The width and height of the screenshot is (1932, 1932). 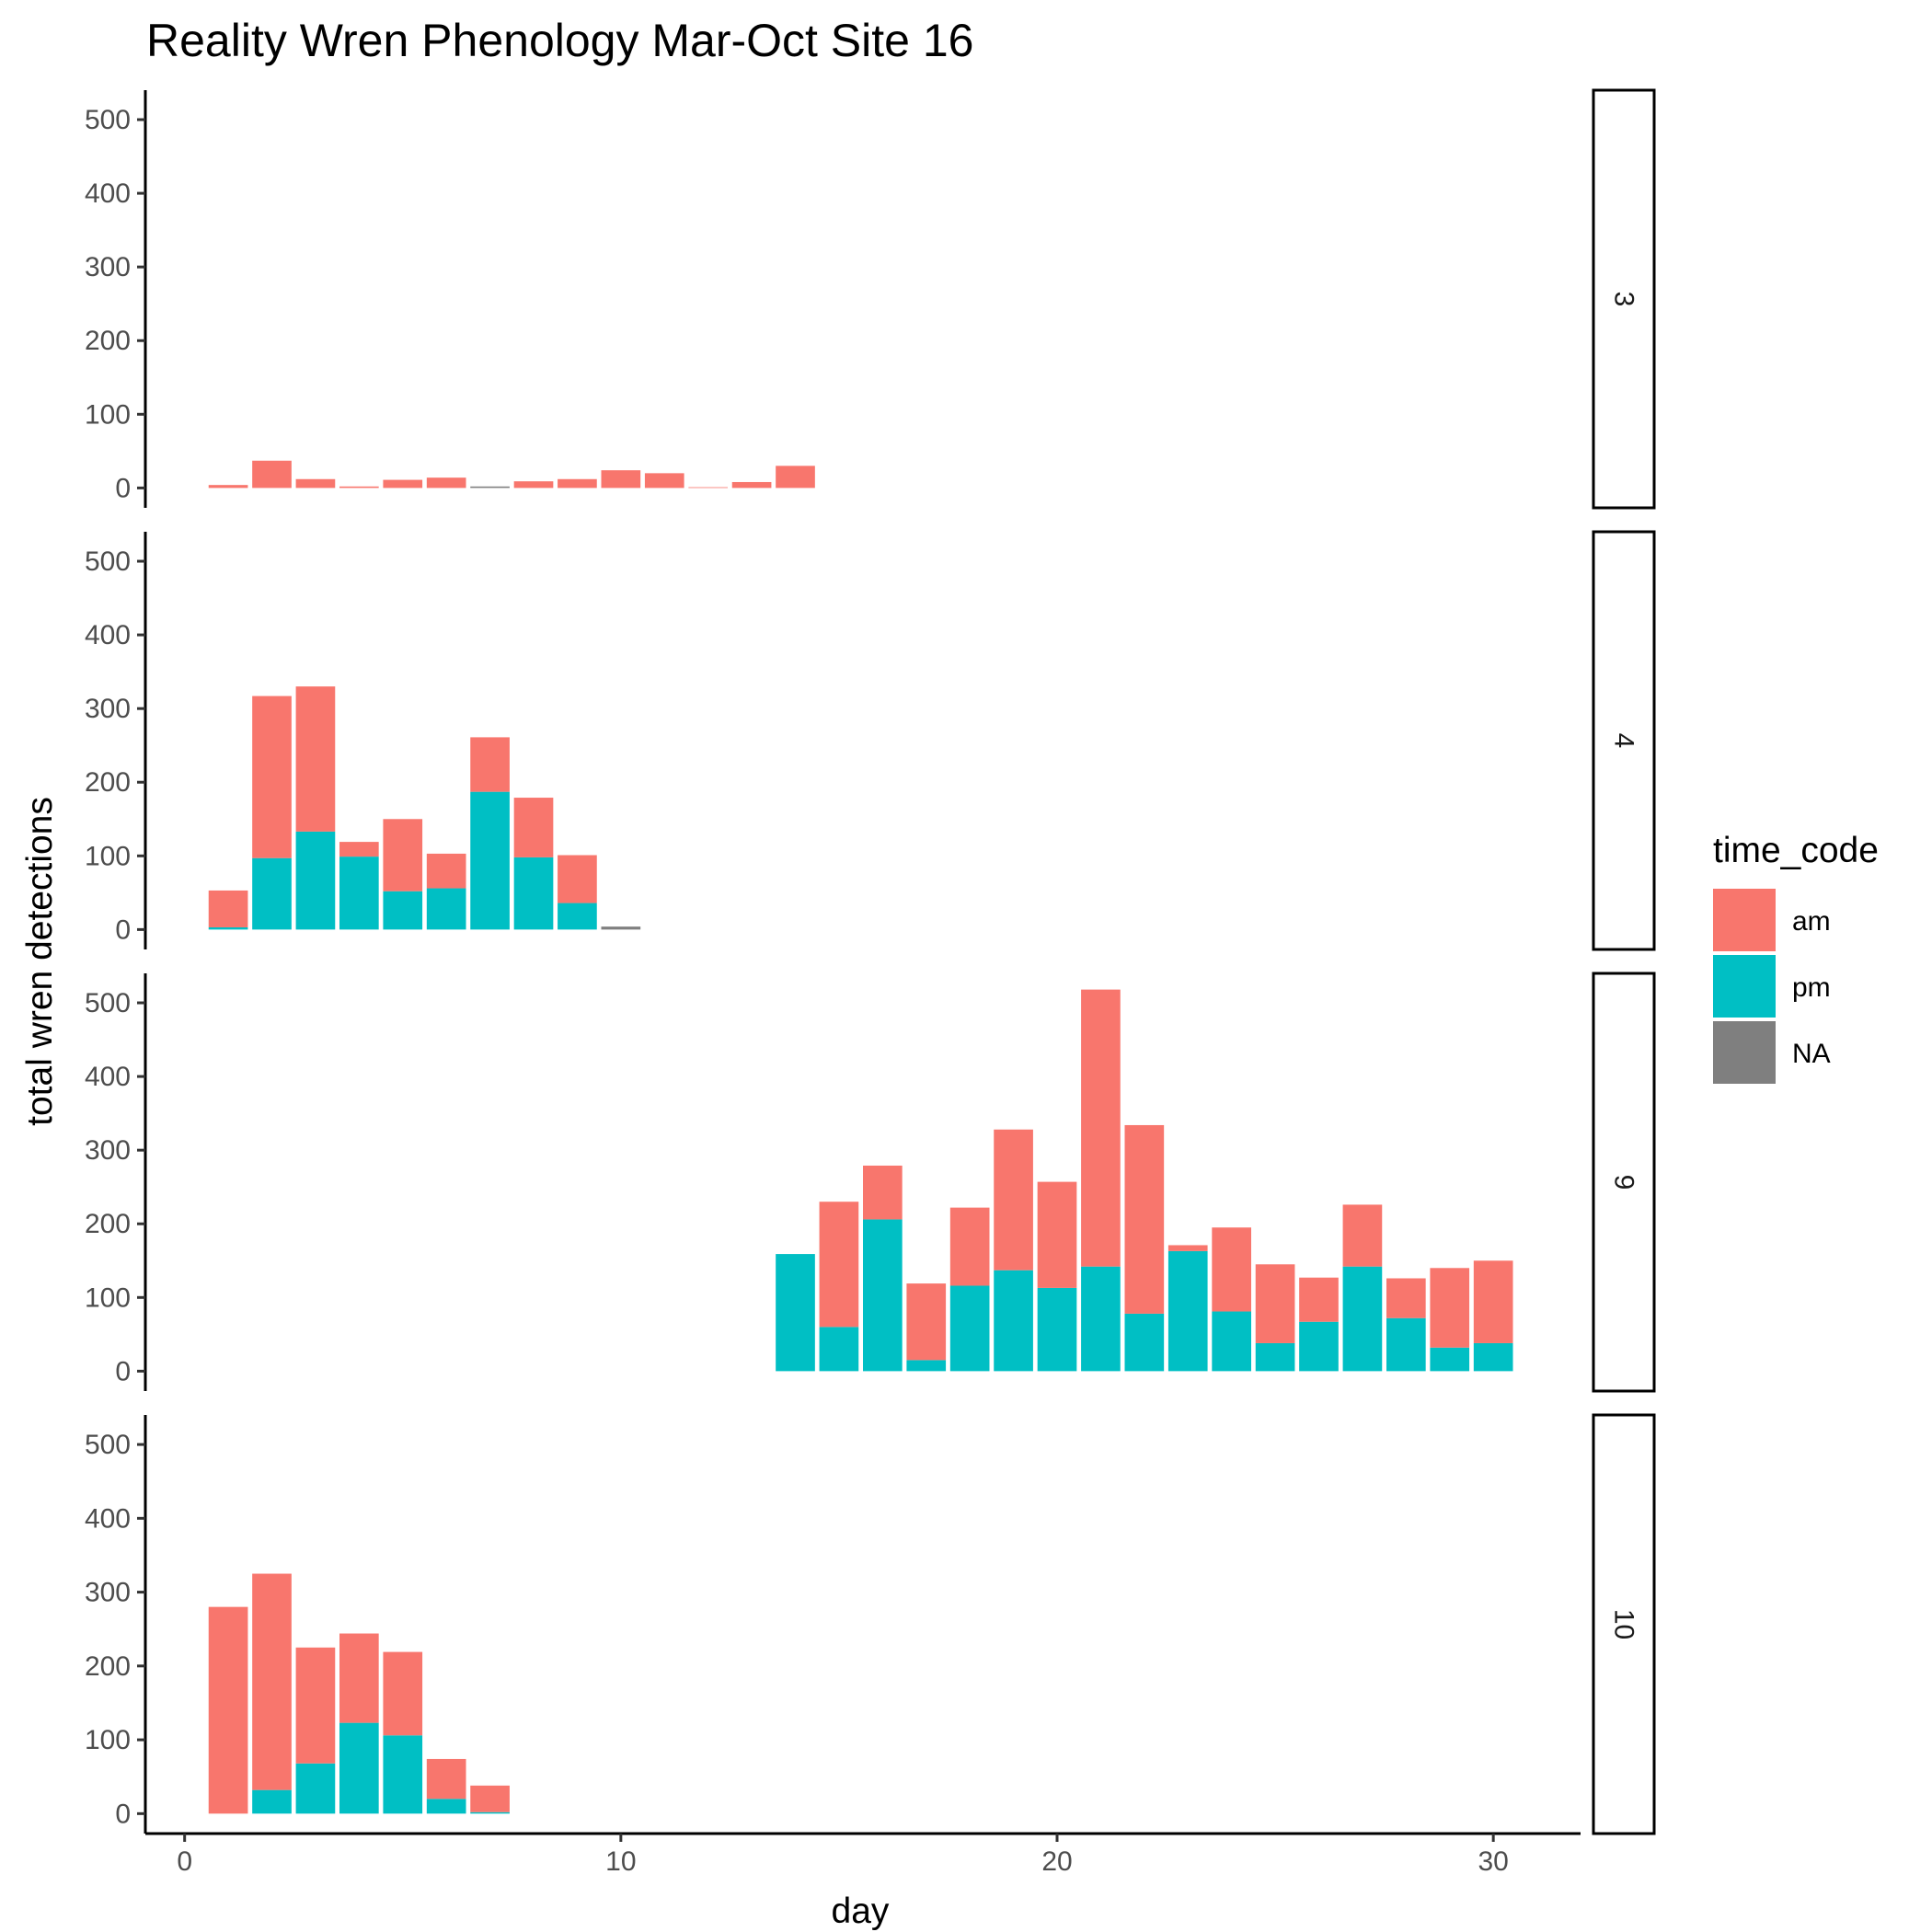 What do you see at coordinates (1744, 1052) in the screenshot?
I see `legend-key-NA` at bounding box center [1744, 1052].